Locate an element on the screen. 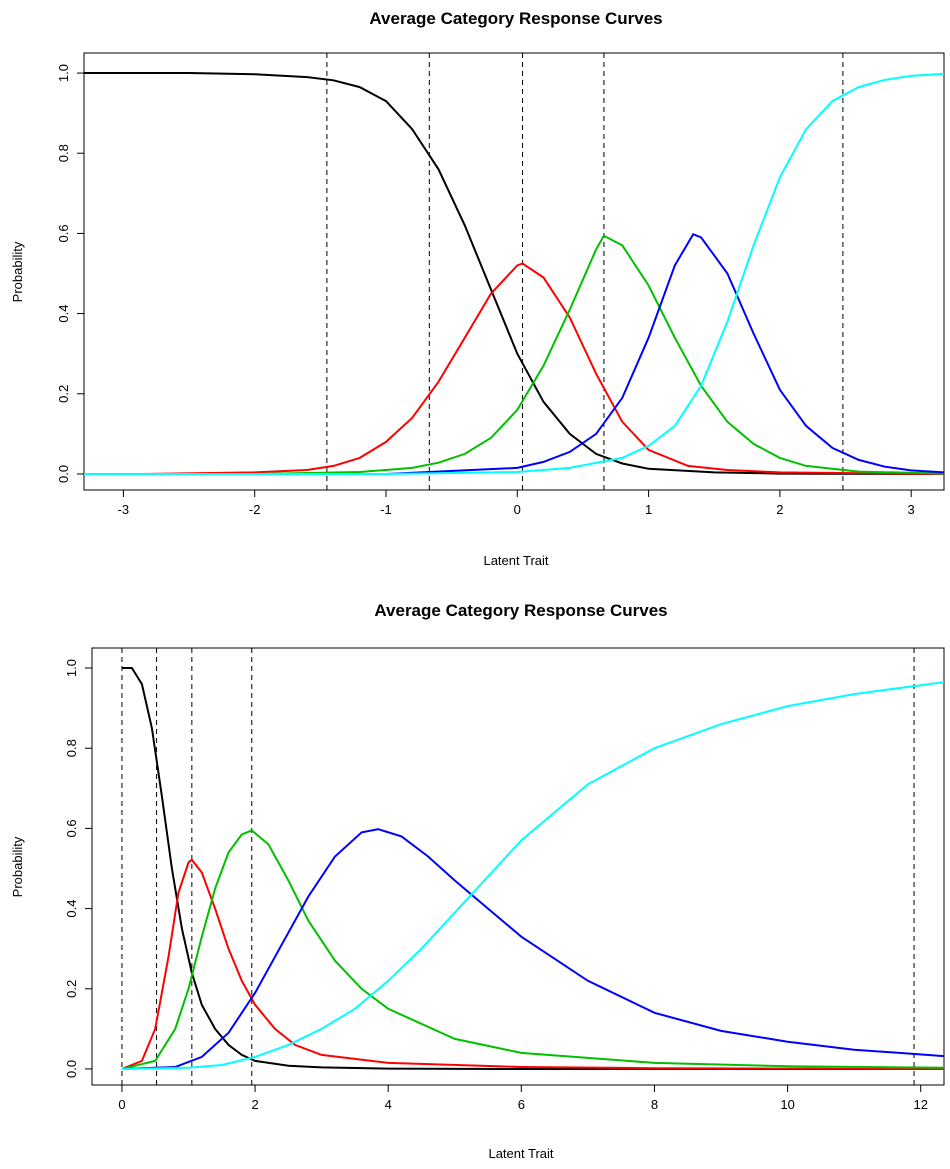 The image size is (950, 1169). x-axis: 0 2 4 6 8 10 12 is located at coordinates (523, 1098).